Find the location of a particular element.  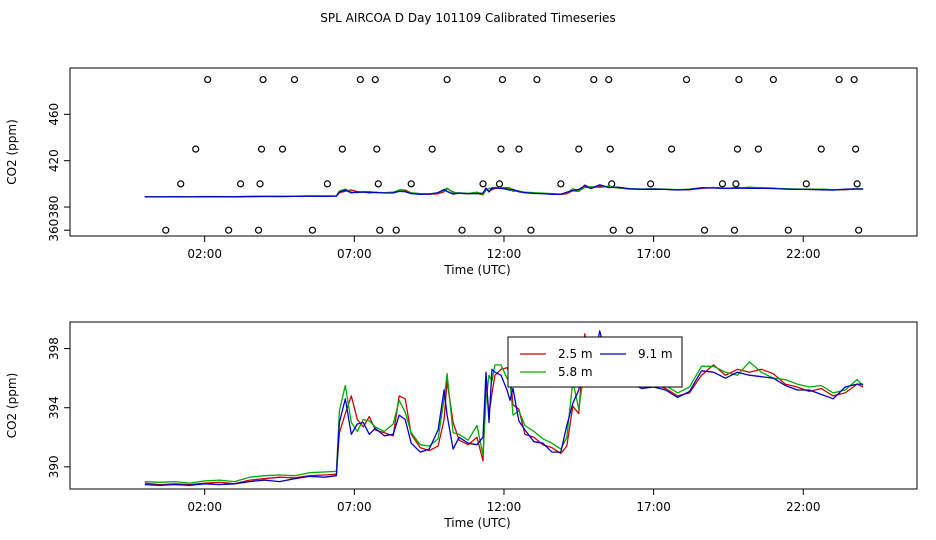

legend: 2.5 m 5.8 m 9.1 m is located at coordinates (595, 362).